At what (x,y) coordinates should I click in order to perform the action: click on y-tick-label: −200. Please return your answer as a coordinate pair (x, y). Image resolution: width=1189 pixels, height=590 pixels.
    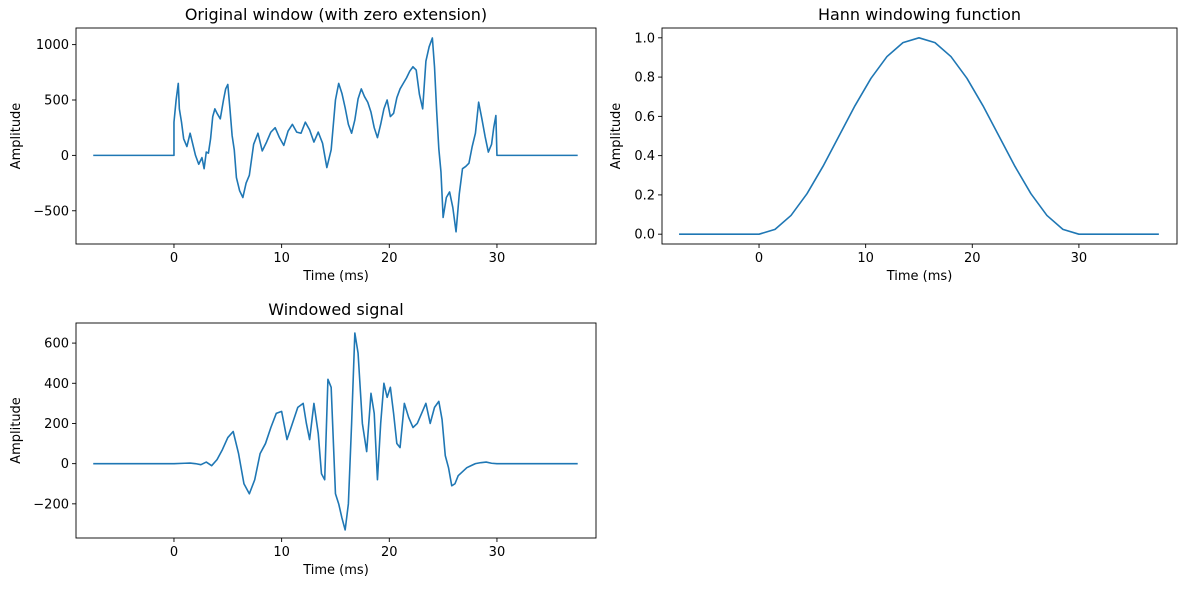
    Looking at the image, I should click on (51, 504).